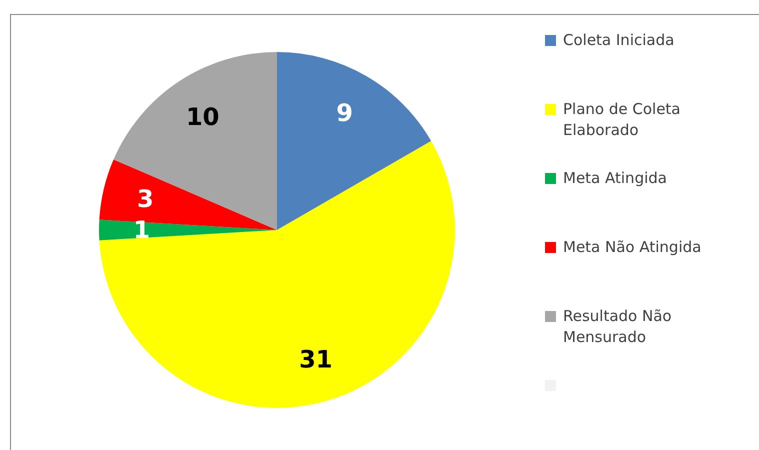 This screenshot has height=450, width=759. What do you see at coordinates (315, 360) in the screenshot?
I see `data-label: 31` at bounding box center [315, 360].